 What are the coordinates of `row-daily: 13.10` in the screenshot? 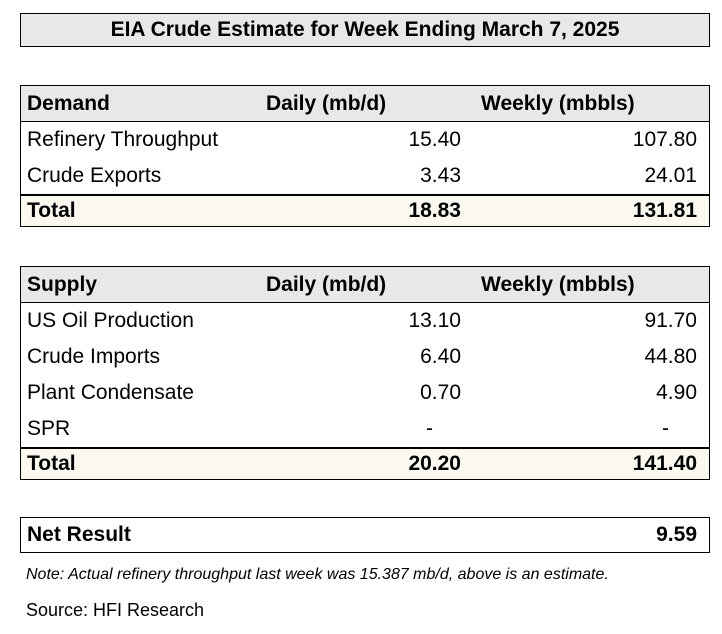 It's located at (434, 320).